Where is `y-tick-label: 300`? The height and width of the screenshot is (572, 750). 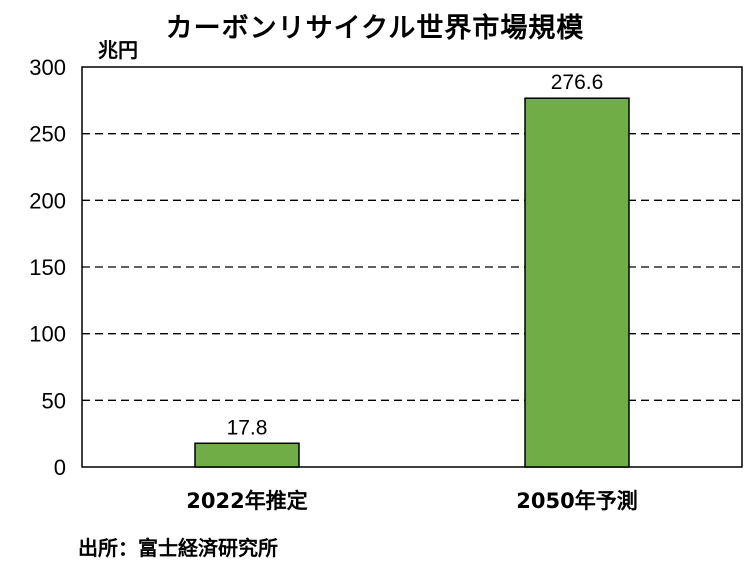 y-tick-label: 300 is located at coordinates (47, 67).